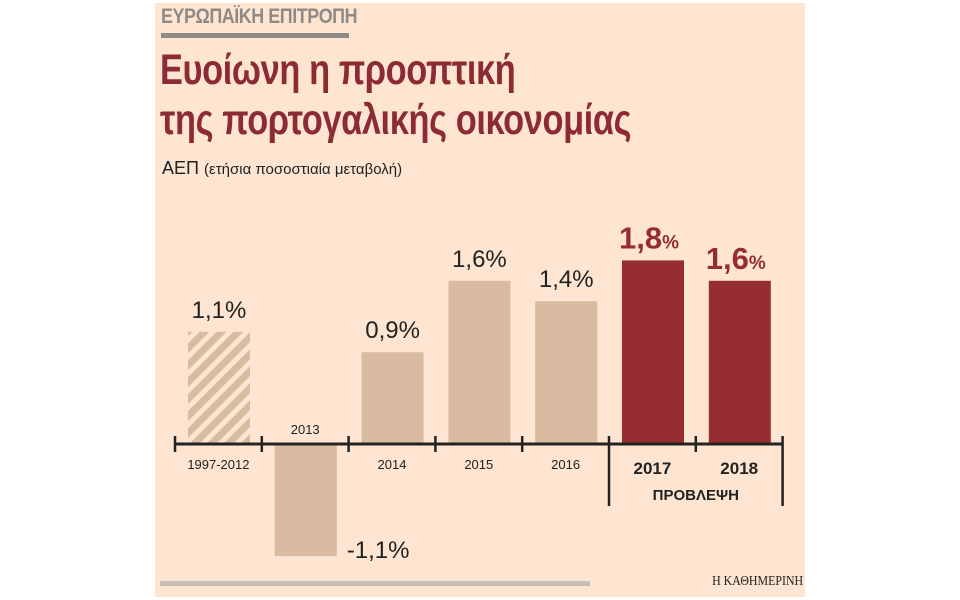 This screenshot has width=960, height=600. I want to click on data-label: 0,9%, so click(392, 330).